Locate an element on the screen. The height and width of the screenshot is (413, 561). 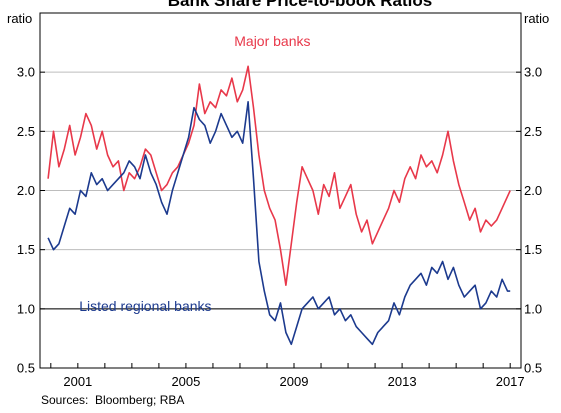
chart-title: Bank Share Price-to-book Ratios is located at coordinates (300, 5).